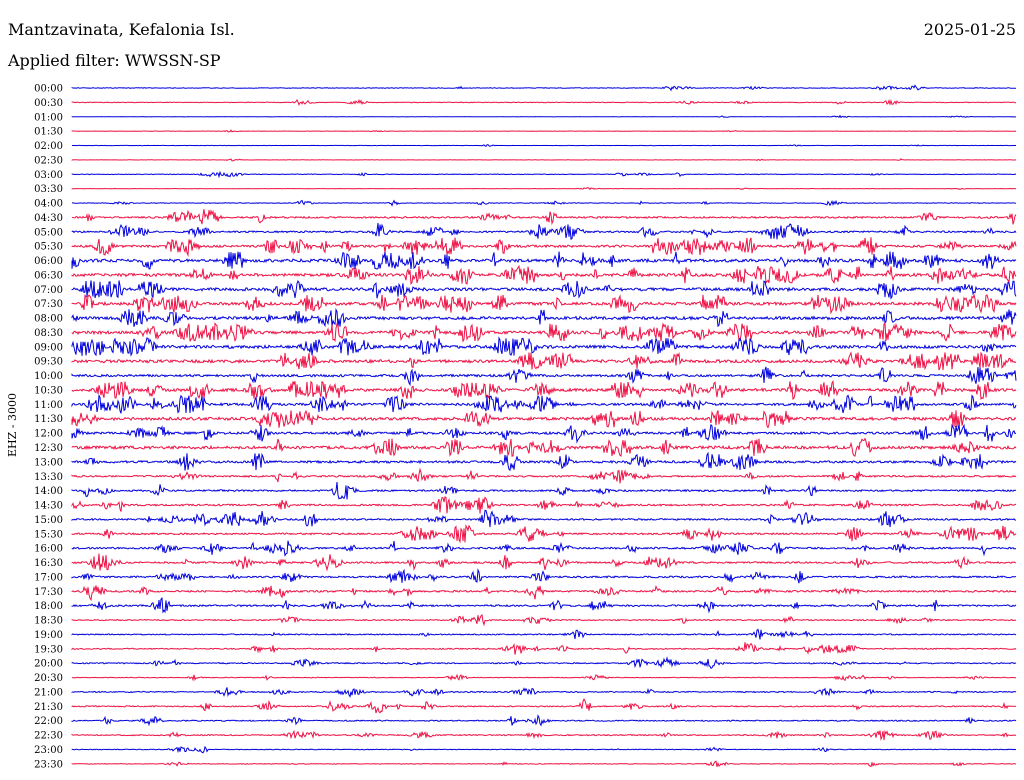 The width and height of the screenshot is (1024, 780). What do you see at coordinates (48, 692) in the screenshot?
I see `time-tick-label: 21:00` at bounding box center [48, 692].